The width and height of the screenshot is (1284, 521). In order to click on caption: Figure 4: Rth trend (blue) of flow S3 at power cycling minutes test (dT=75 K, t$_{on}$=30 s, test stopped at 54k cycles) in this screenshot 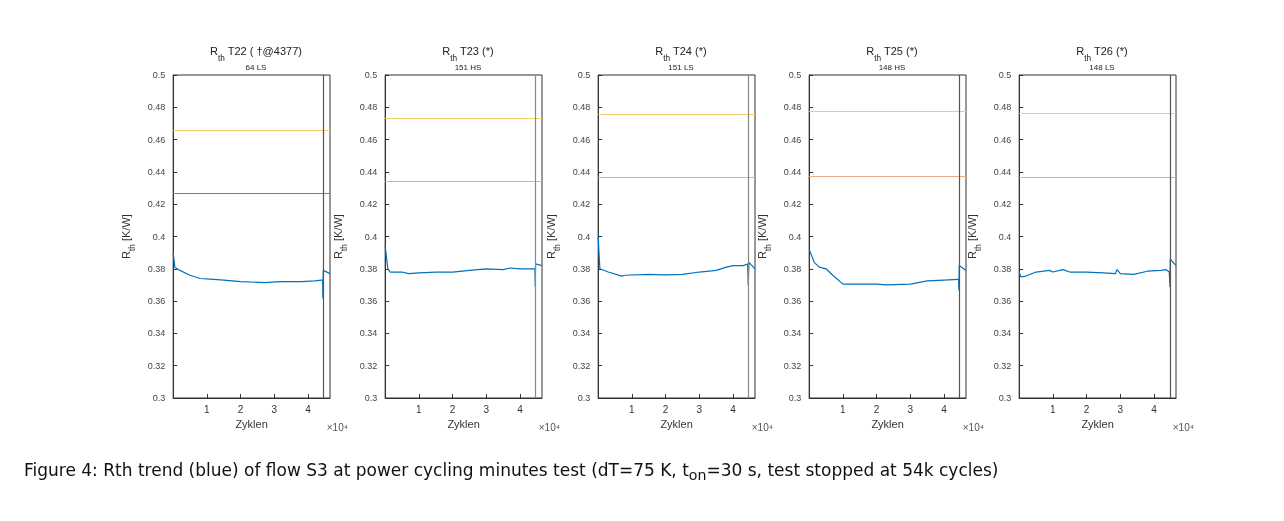, I will do `click(511, 472)`.